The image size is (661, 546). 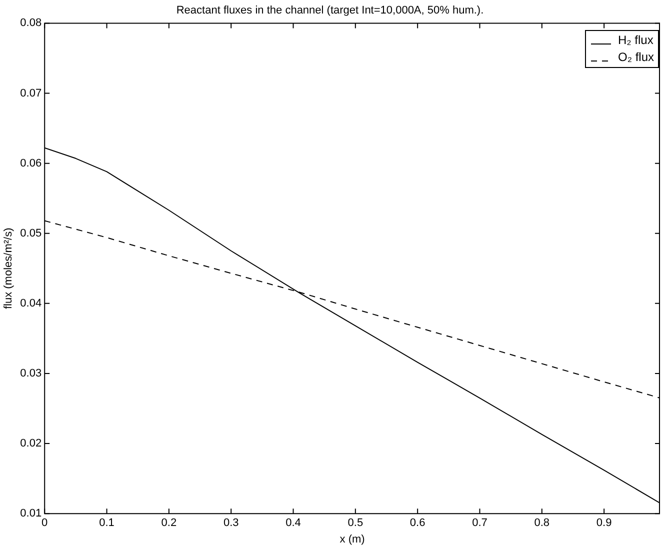 What do you see at coordinates (418, 523) in the screenshot?
I see `x-tick-label: 0.6` at bounding box center [418, 523].